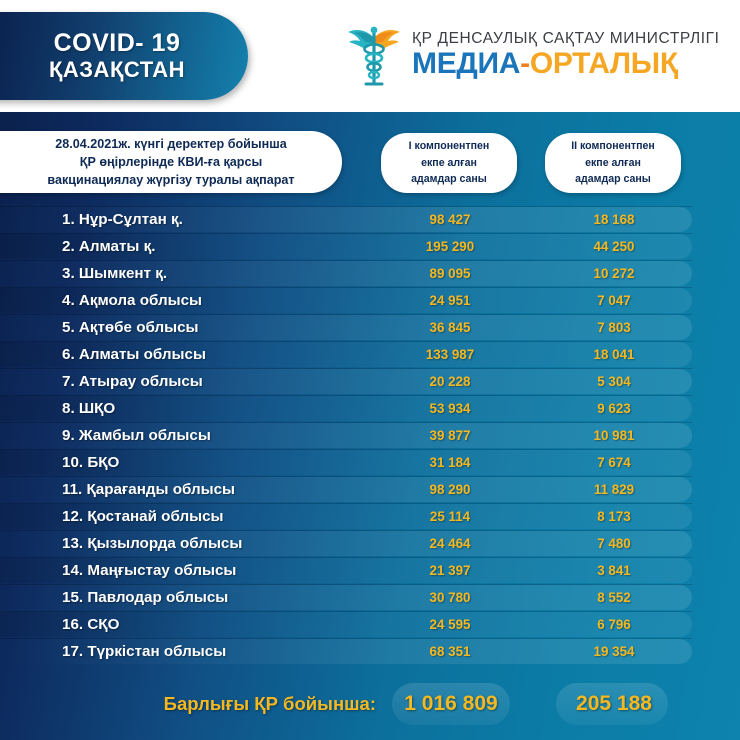 The height and width of the screenshot is (740, 740). I want to click on region-dose2-value: 7 047, so click(614, 300).